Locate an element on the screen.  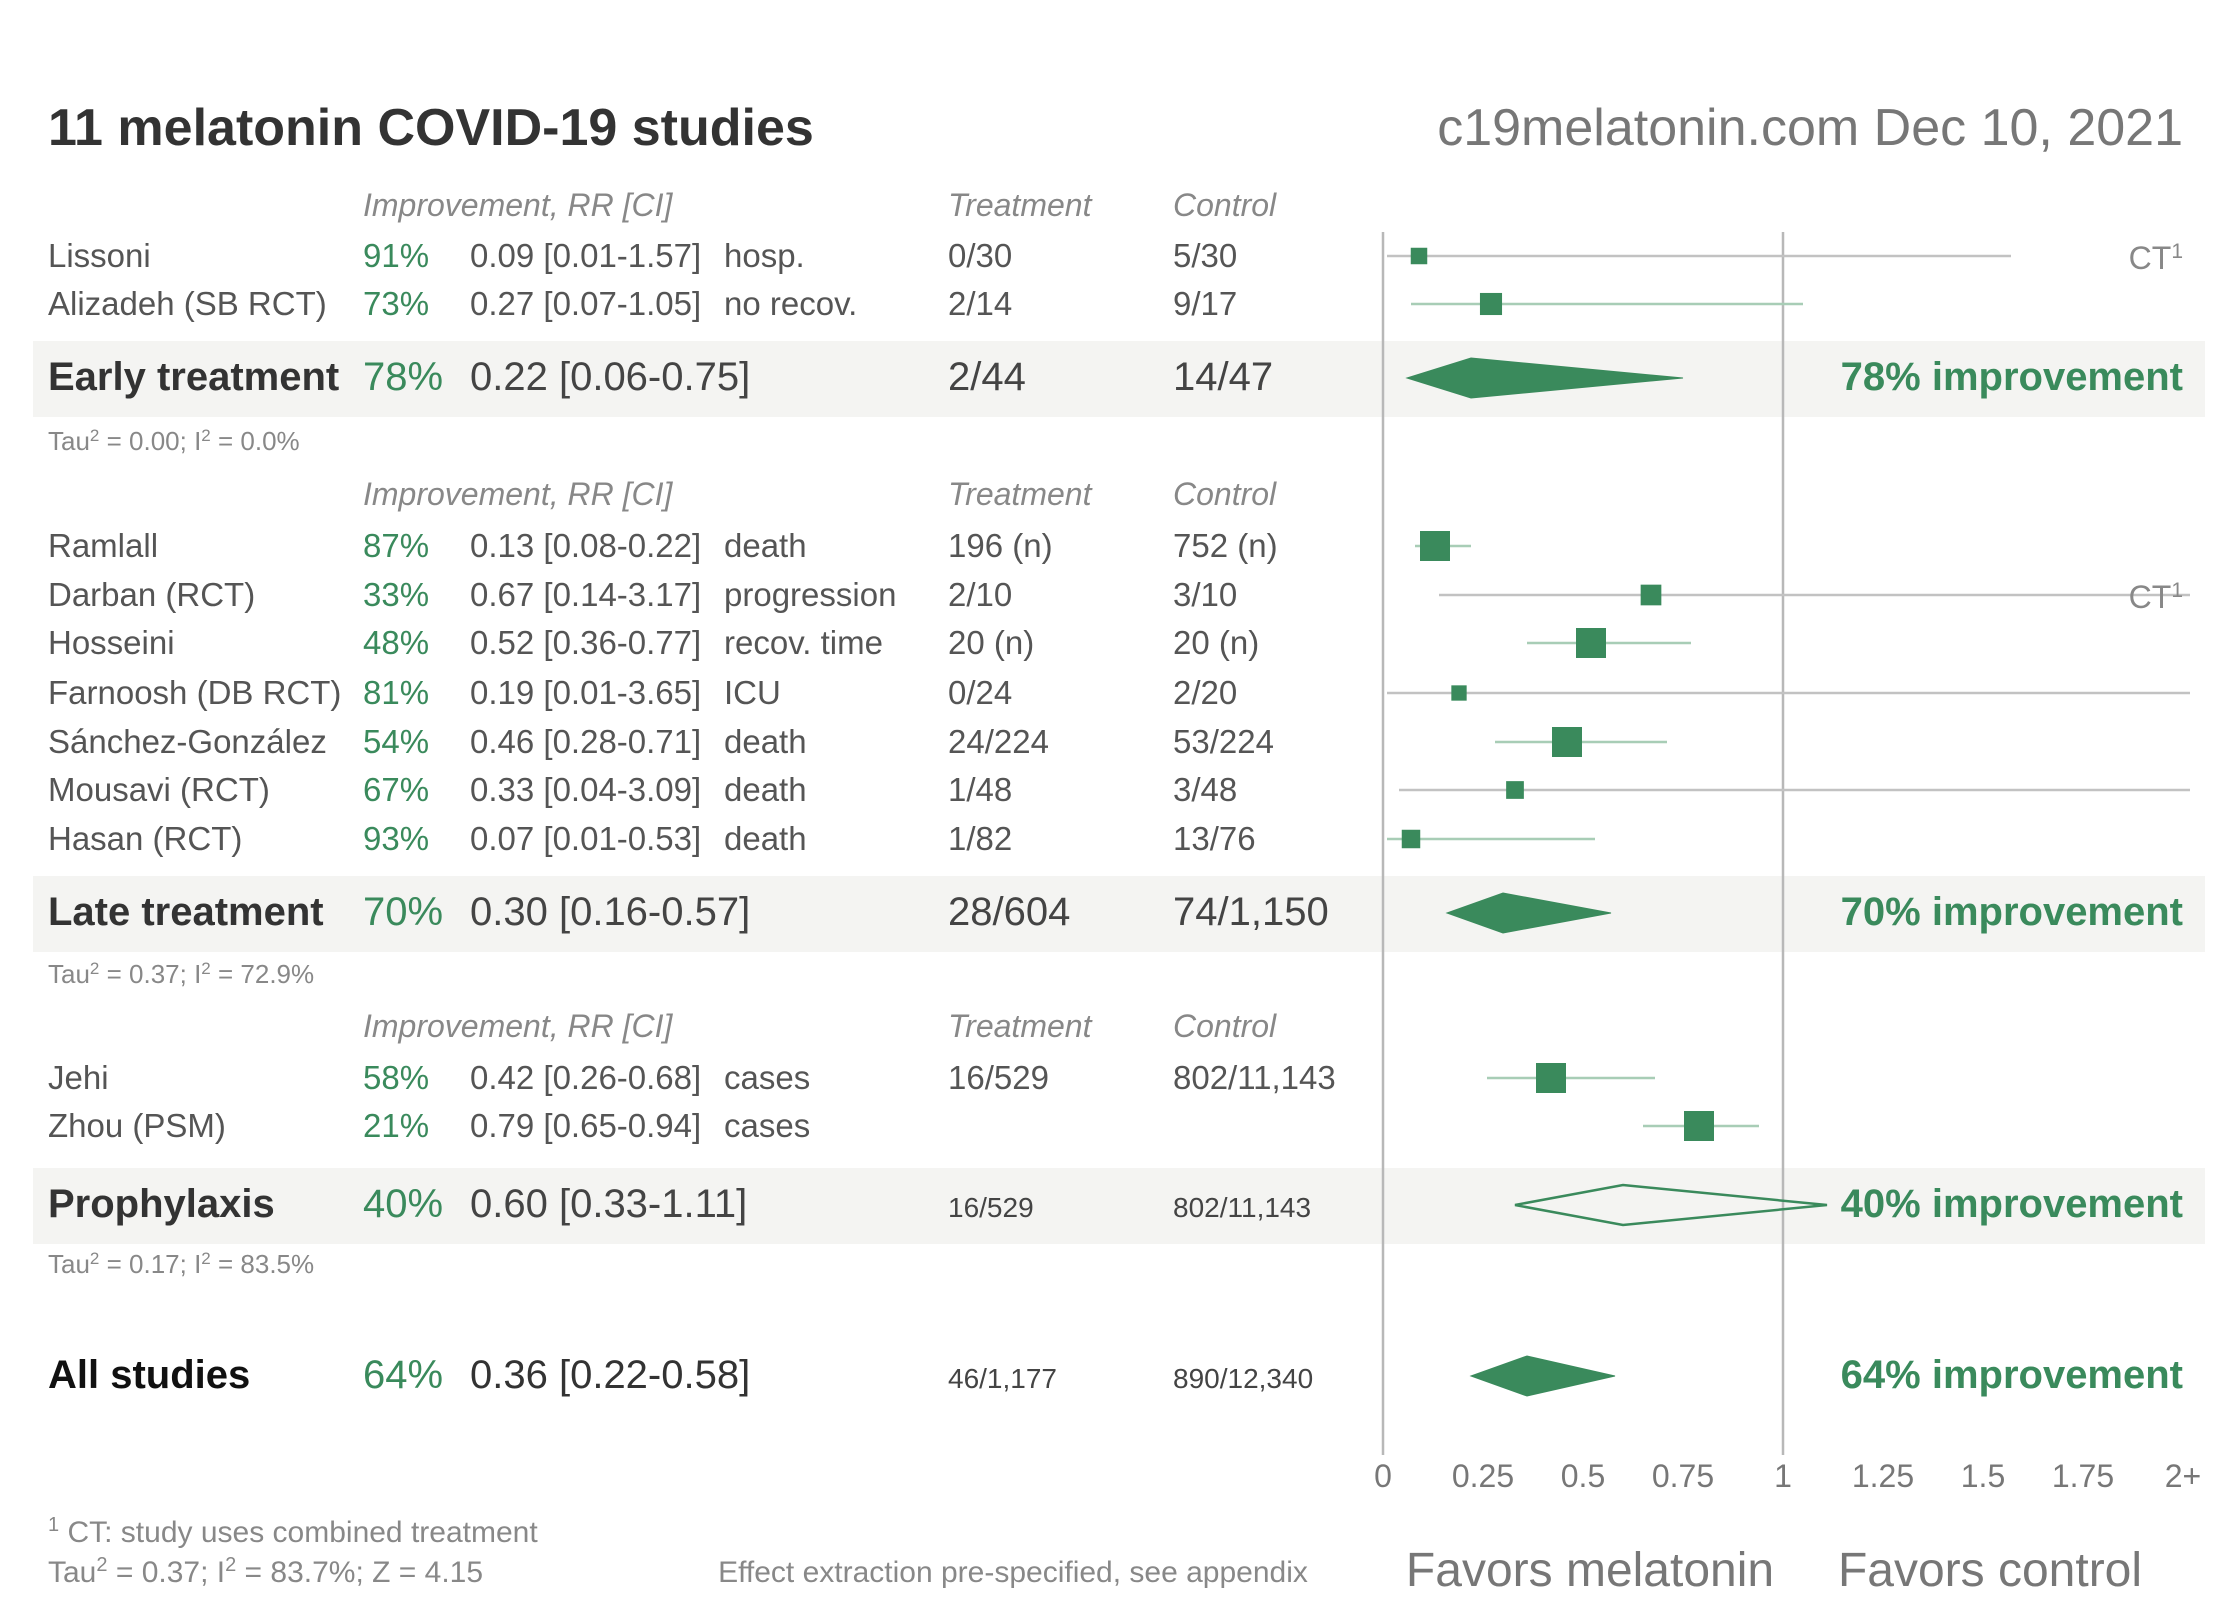
study-improvement: 73% is located at coordinates (396, 303).